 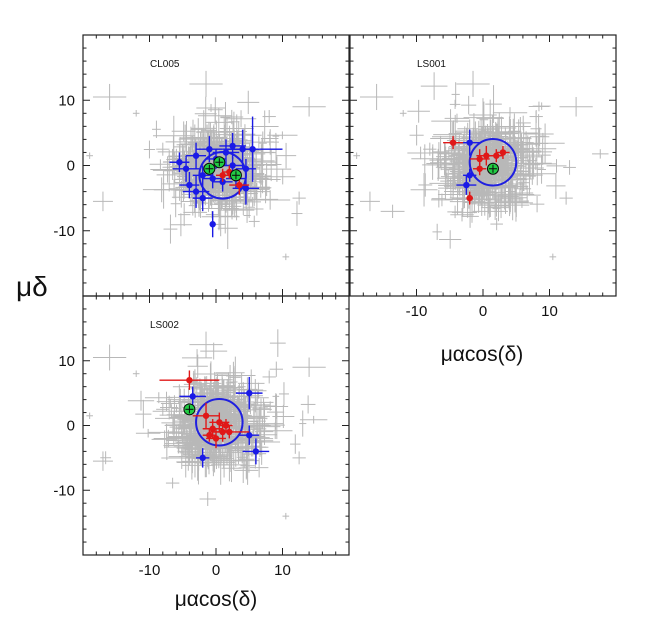 What do you see at coordinates (32, 286) in the screenshot?
I see `y-axis-title: μδ` at bounding box center [32, 286].